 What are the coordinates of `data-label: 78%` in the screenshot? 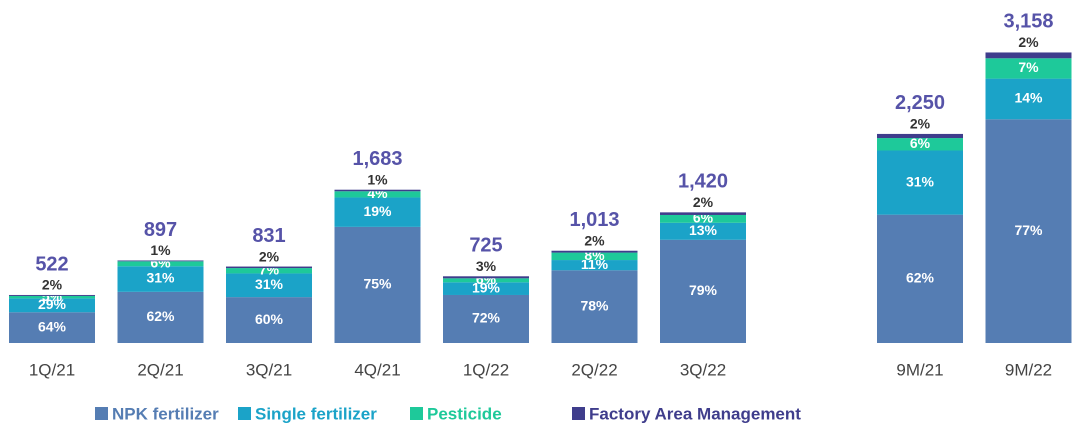 It's located at (594, 305).